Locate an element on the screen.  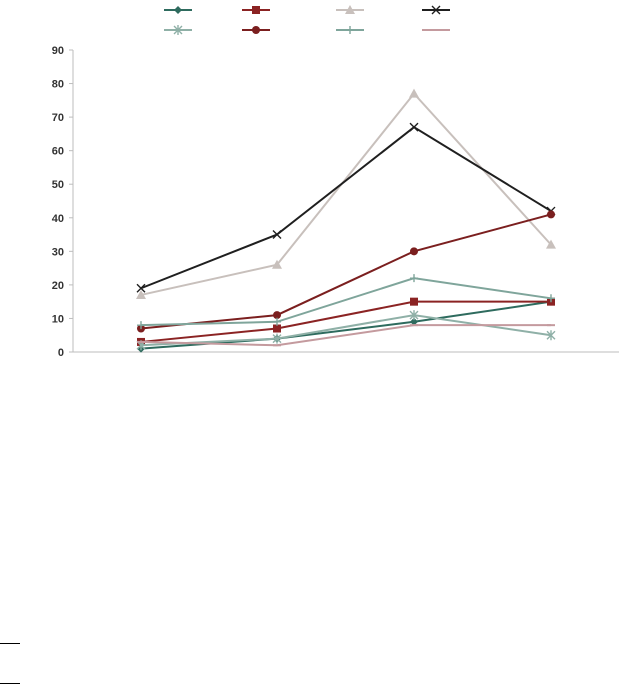
y-axis: 0 10 20 30 40 50 60 70 80 90 is located at coordinates (63, 202).